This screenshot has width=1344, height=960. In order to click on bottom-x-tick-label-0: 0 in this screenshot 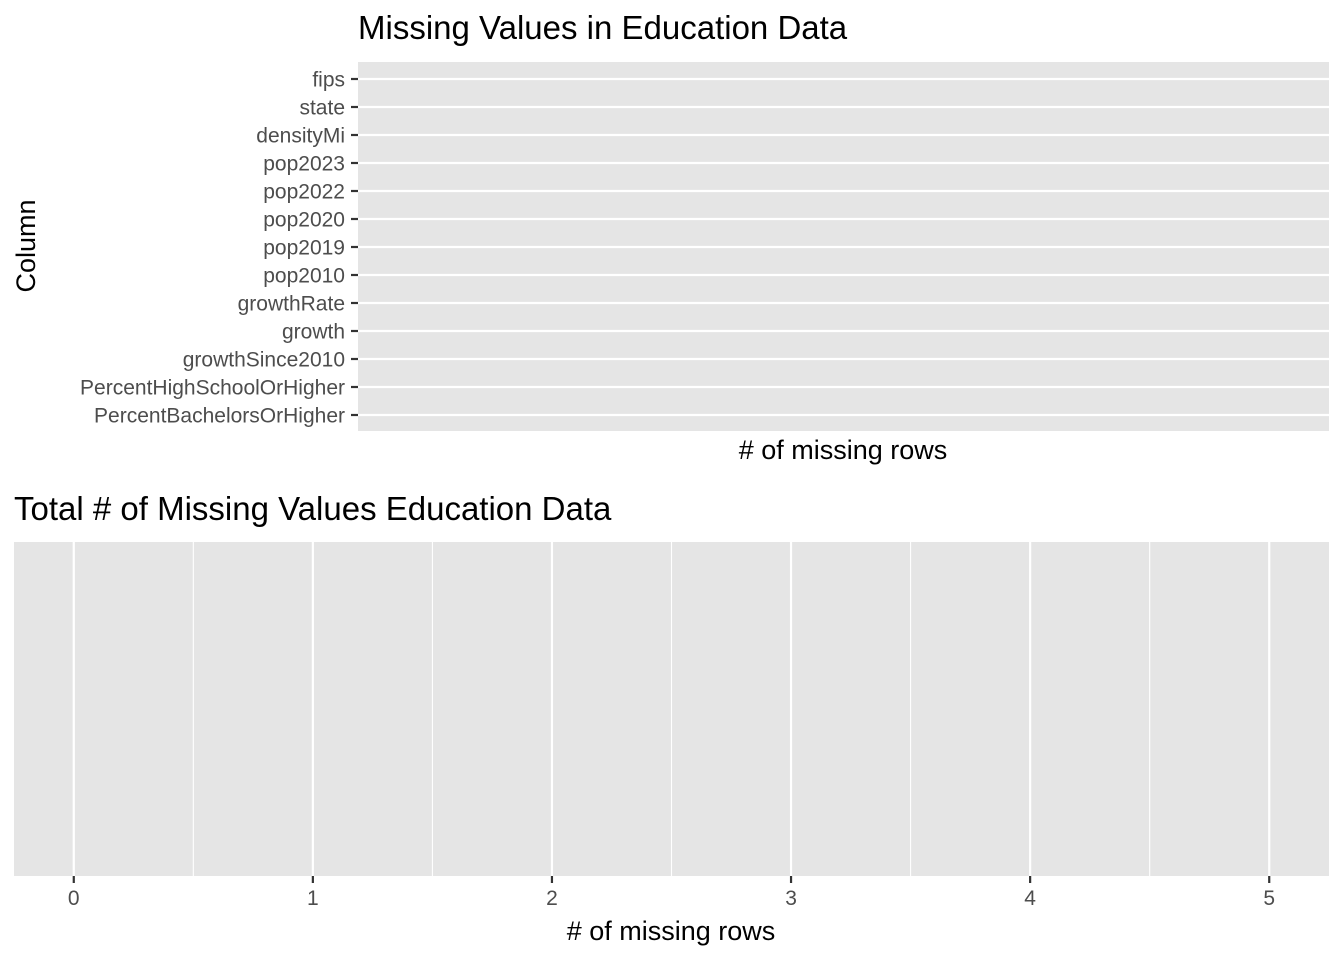, I will do `click(74, 898)`.